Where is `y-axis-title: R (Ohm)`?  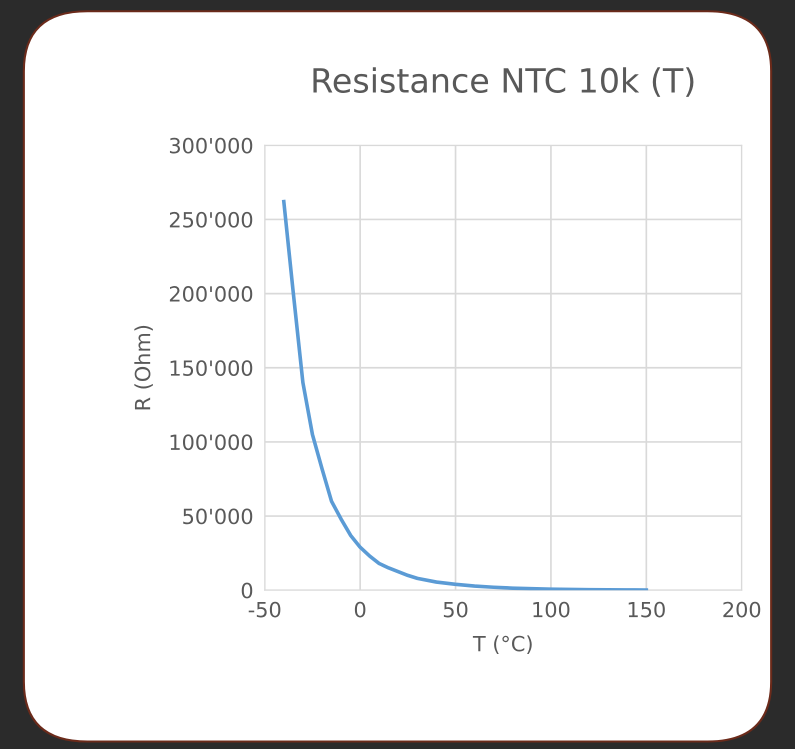
y-axis-title: R (Ohm) is located at coordinates (143, 368).